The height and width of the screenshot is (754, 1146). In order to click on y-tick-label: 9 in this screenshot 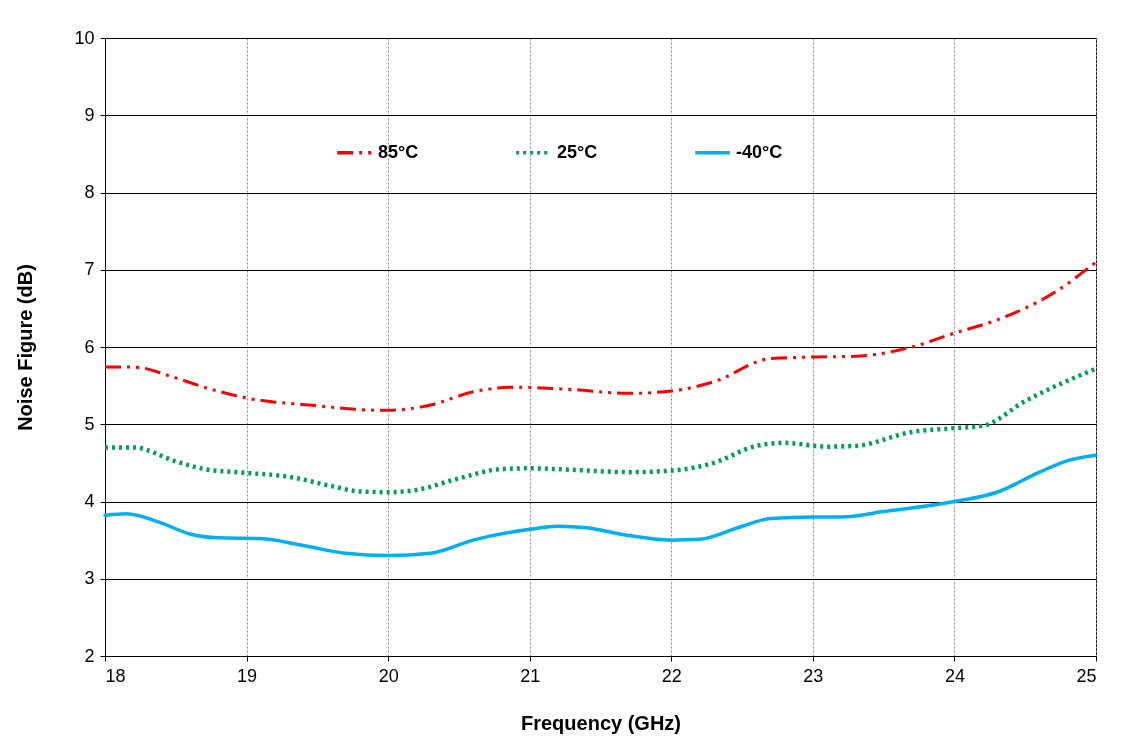, I will do `click(89, 114)`.